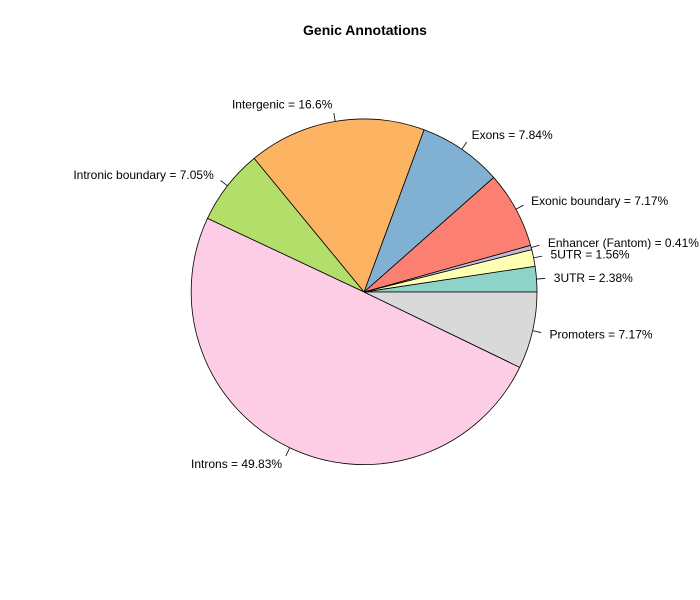 This screenshot has height=600, width=700. Describe the element at coordinates (590, 254) in the screenshot. I see `slice-label-5utr: 5UTR = 1.56%` at that location.